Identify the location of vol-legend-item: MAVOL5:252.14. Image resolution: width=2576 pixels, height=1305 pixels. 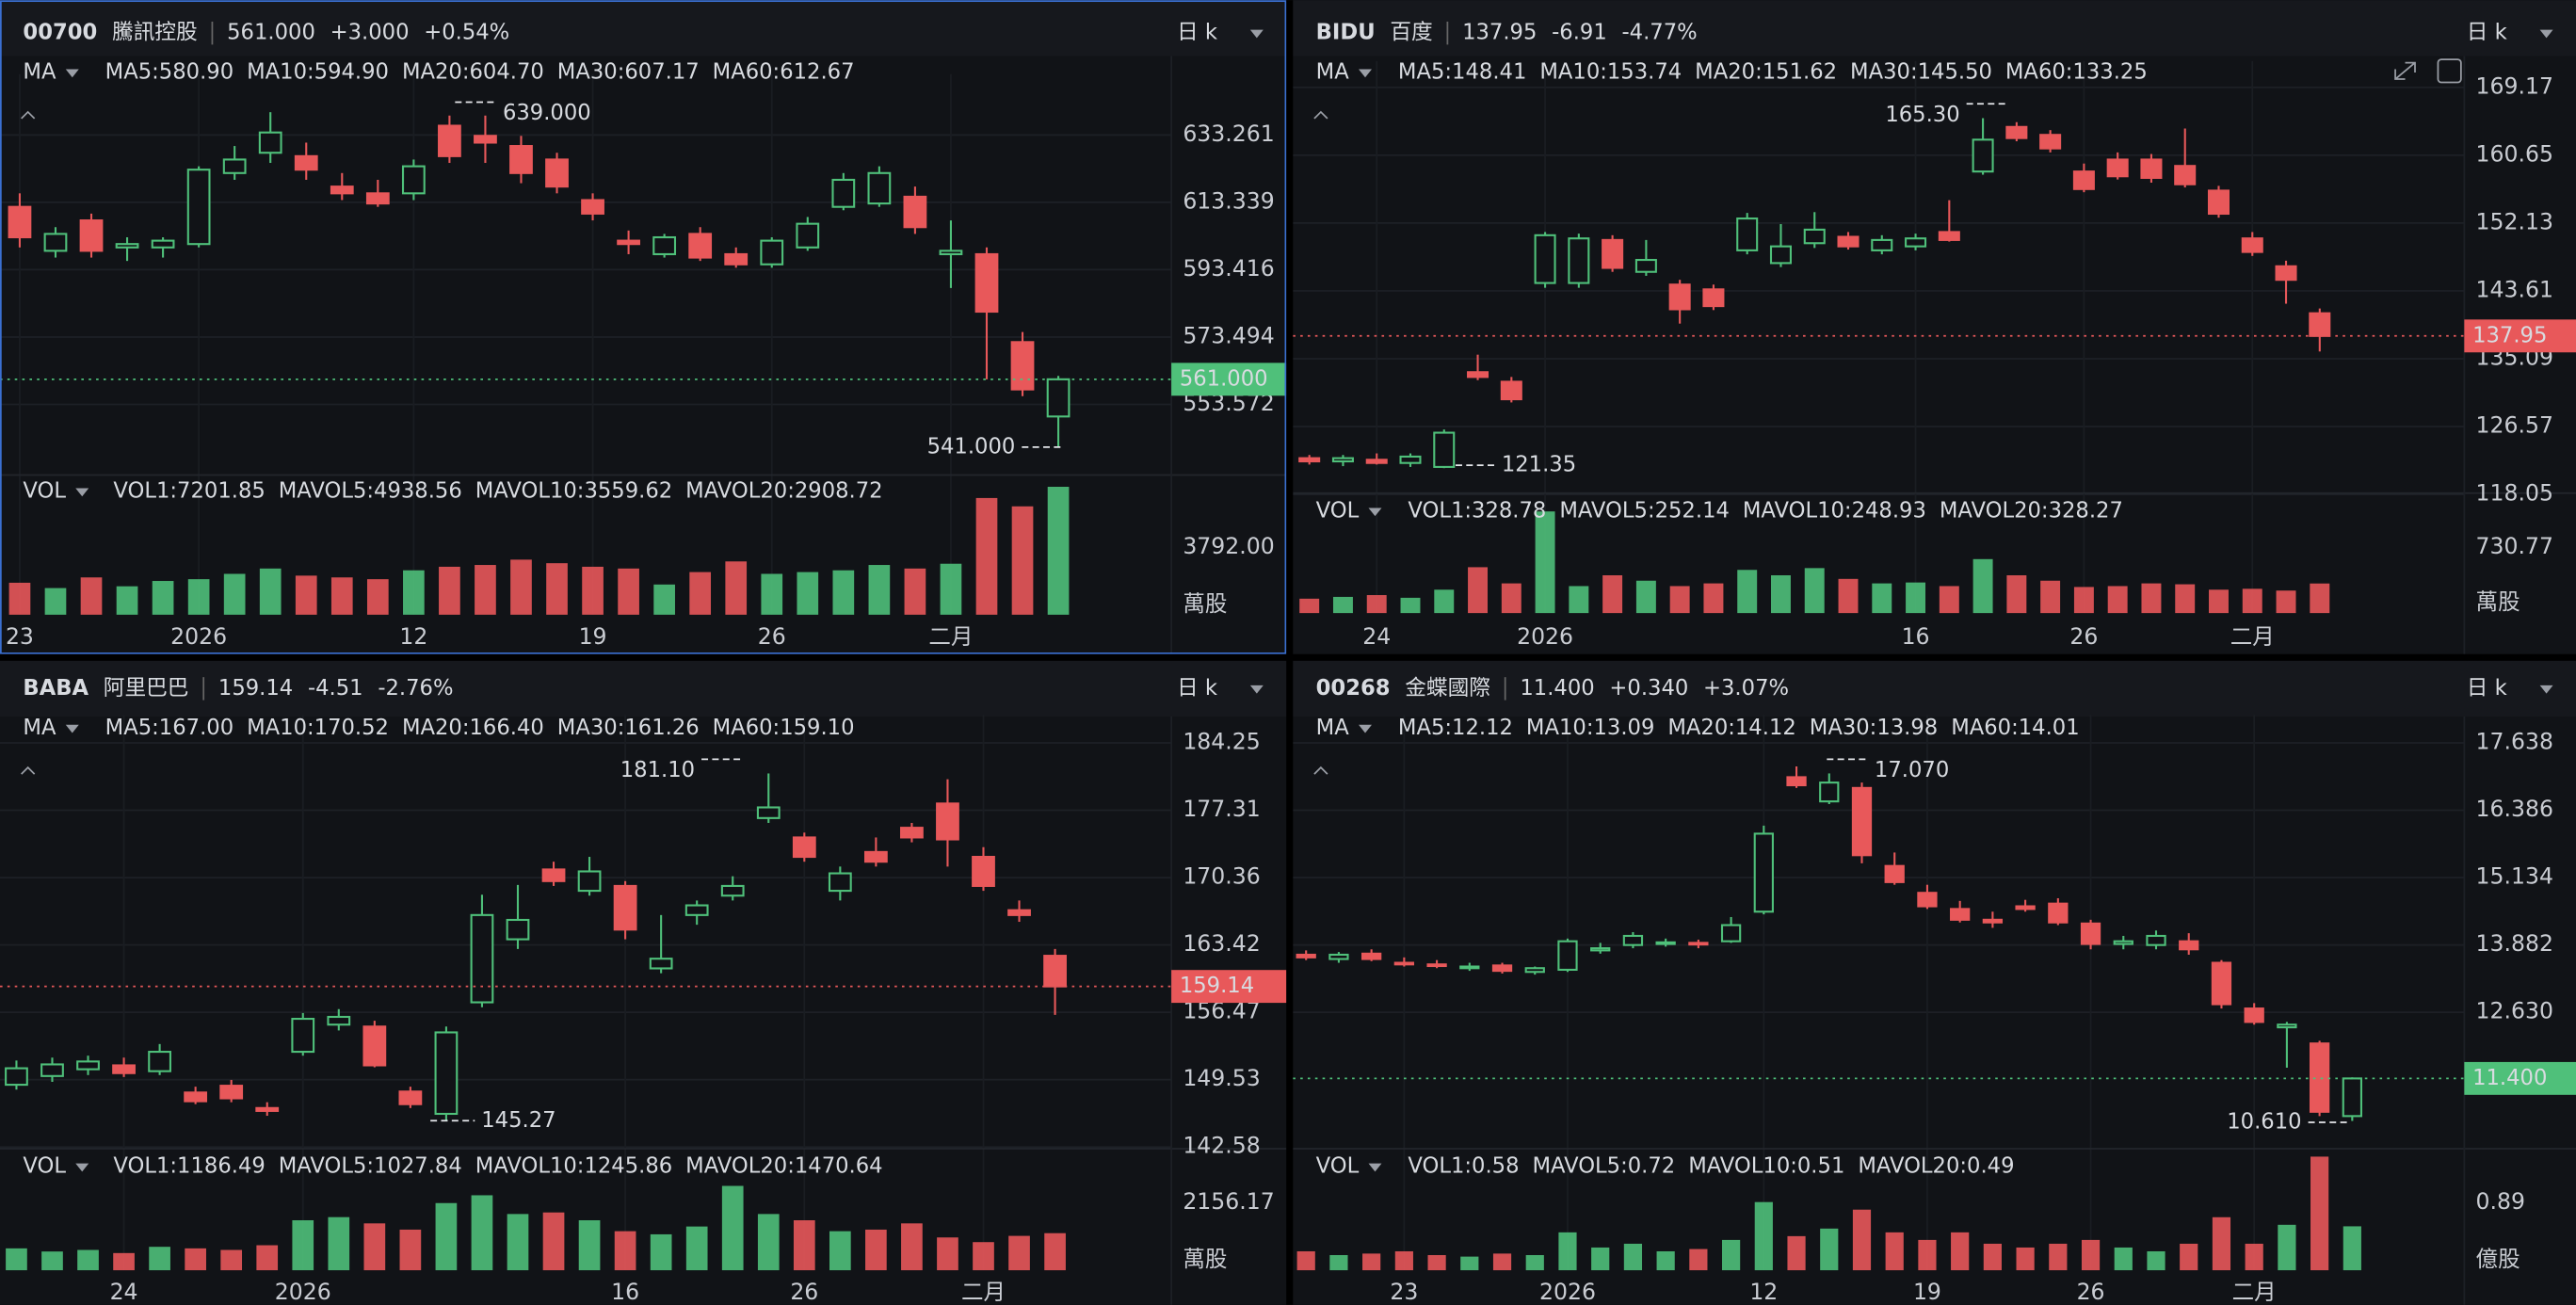
(1644, 510).